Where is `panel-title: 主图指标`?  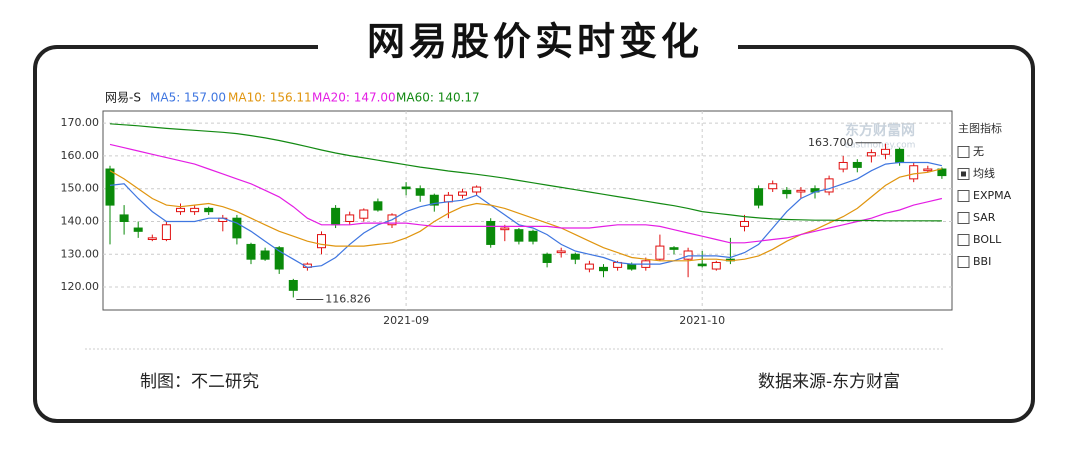 panel-title: 主图指标 is located at coordinates (980, 128).